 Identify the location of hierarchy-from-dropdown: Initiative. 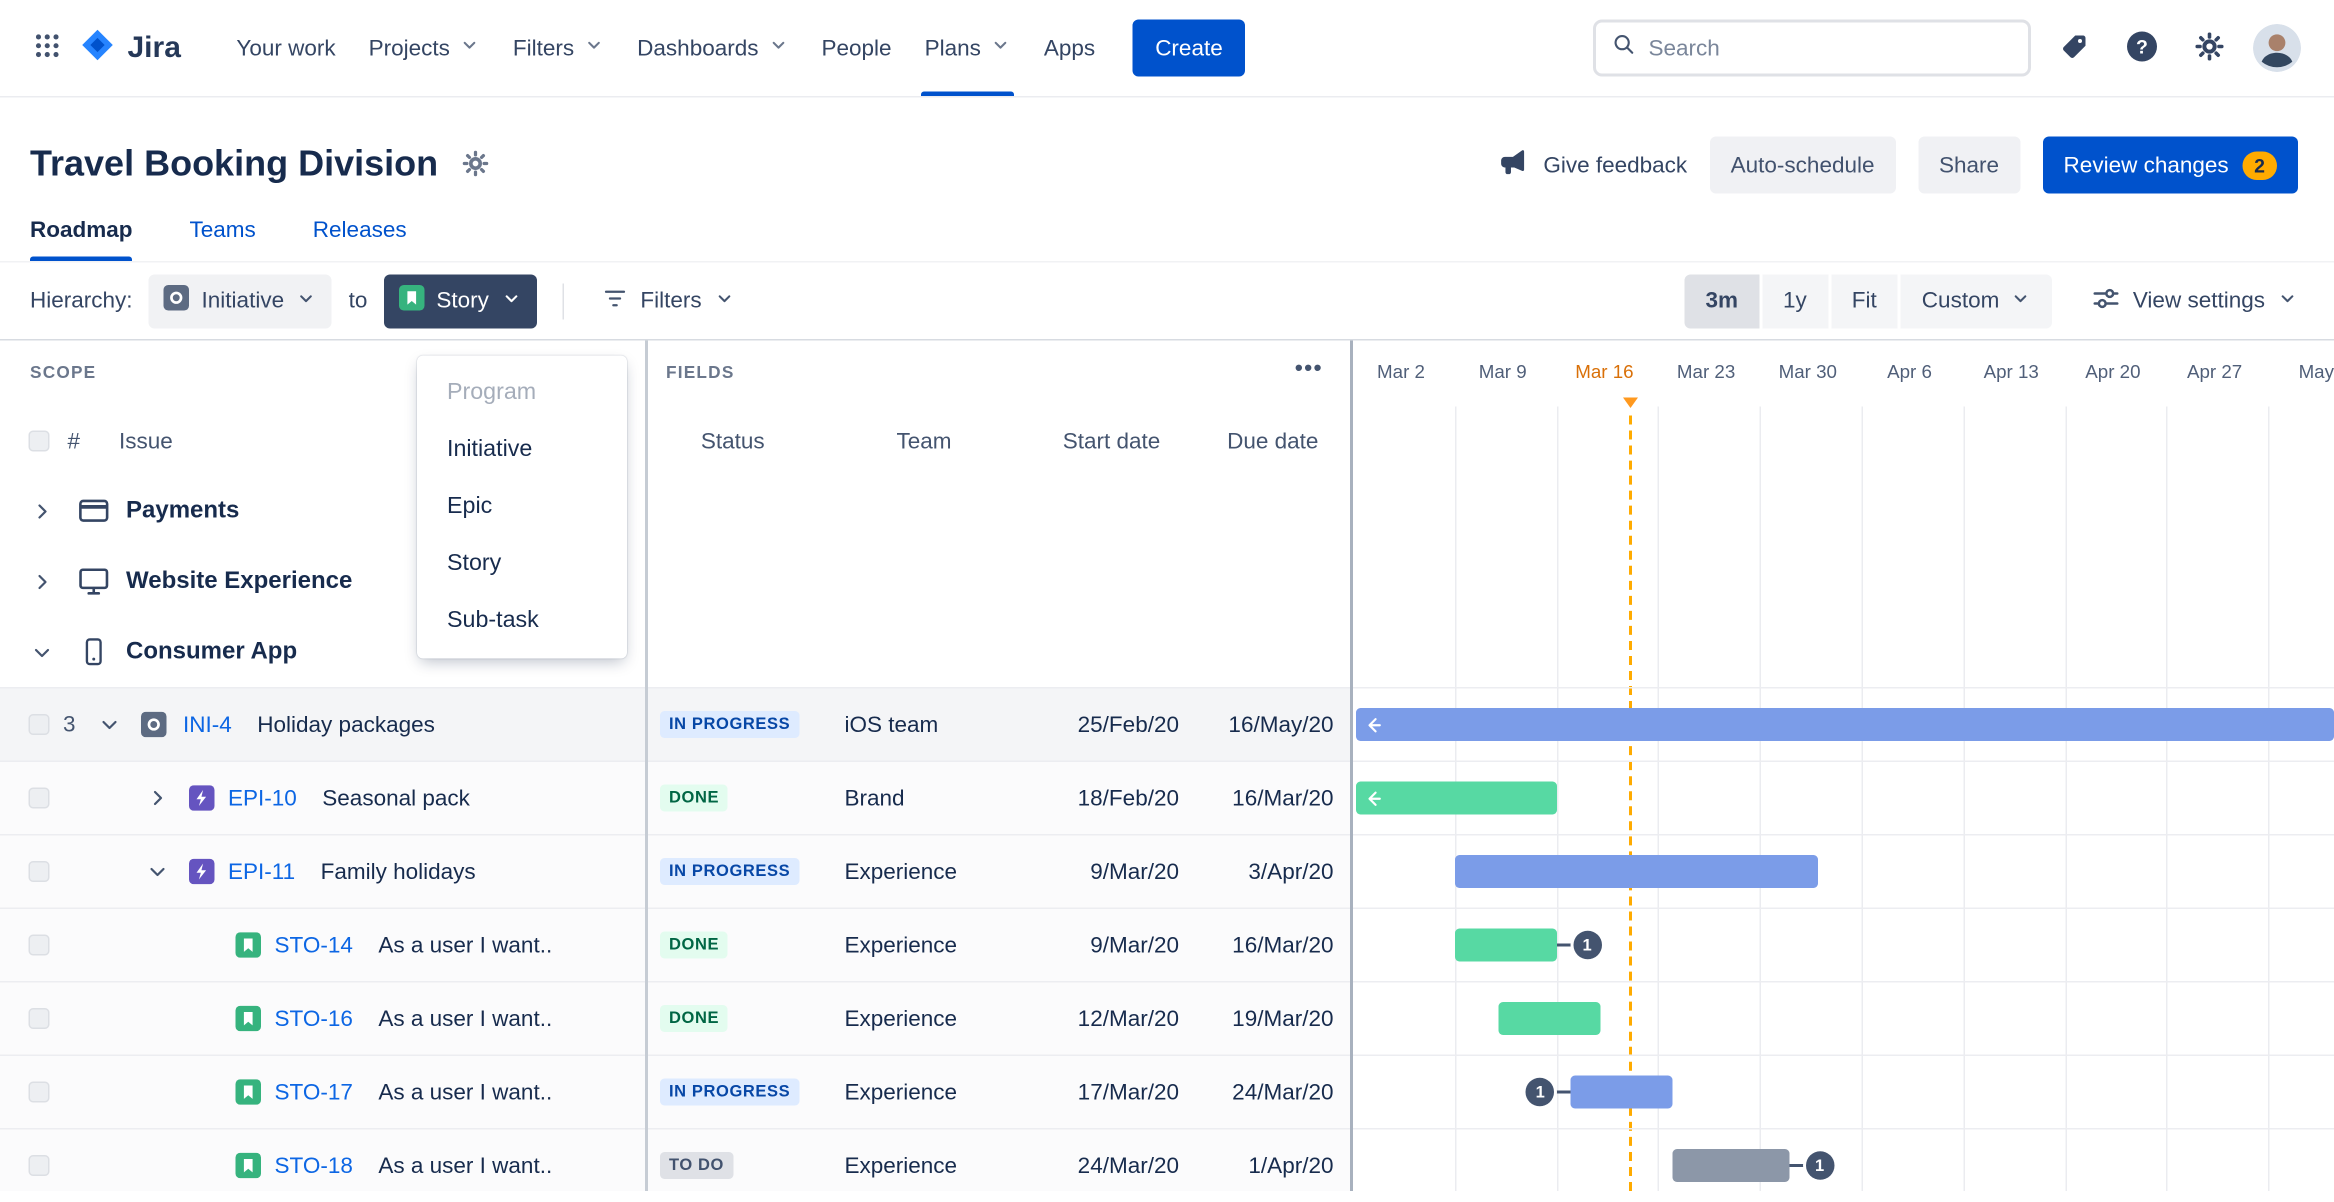
(241, 300).